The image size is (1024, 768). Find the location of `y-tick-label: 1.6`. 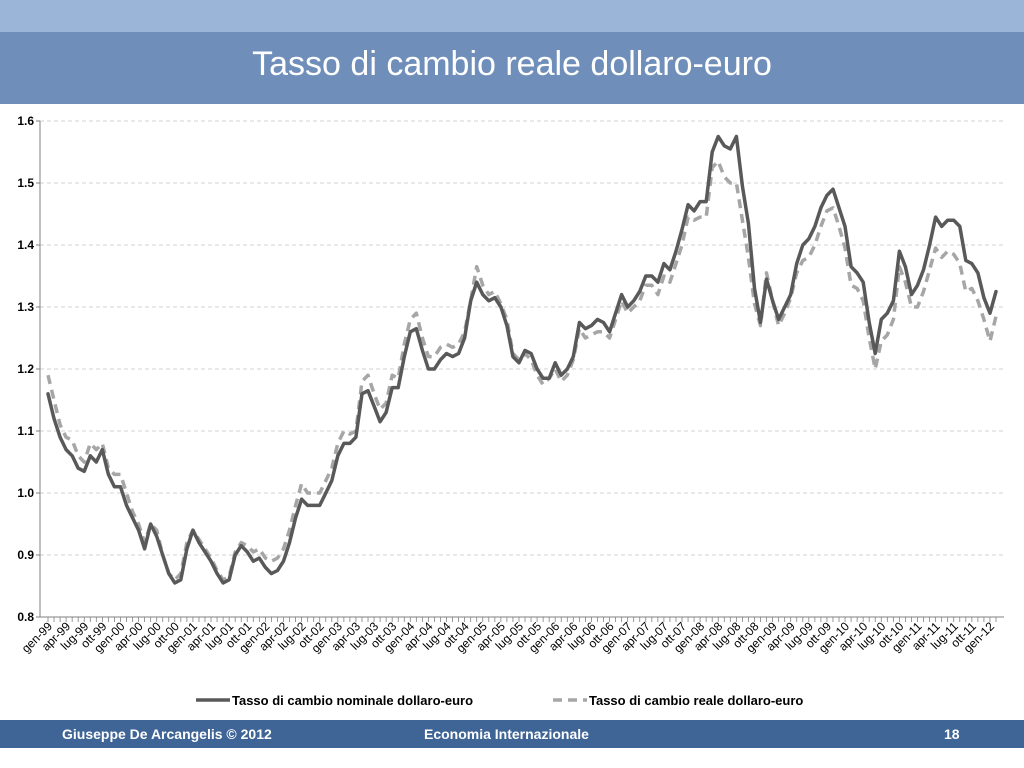

y-tick-label: 1.6 is located at coordinates (25, 121).